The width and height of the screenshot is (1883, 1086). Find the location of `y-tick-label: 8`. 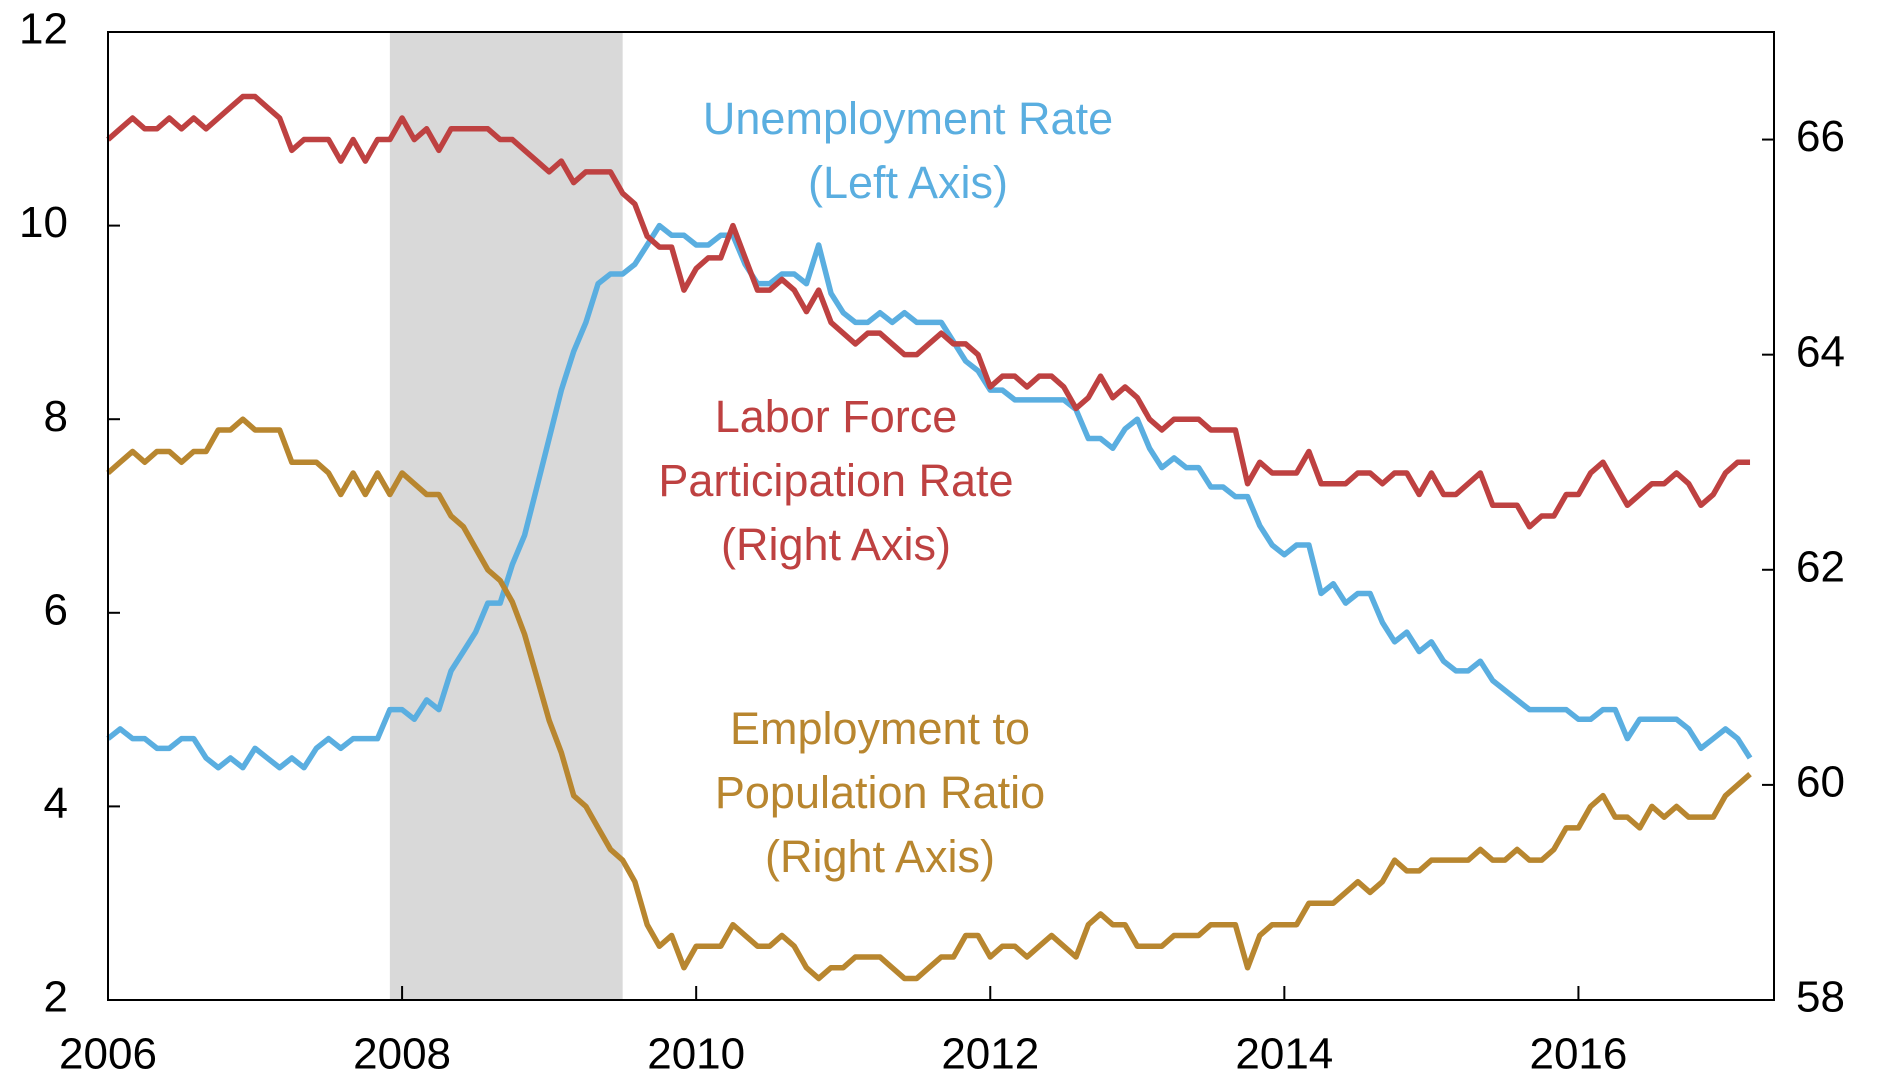

y-tick-label: 8 is located at coordinates (56, 416).